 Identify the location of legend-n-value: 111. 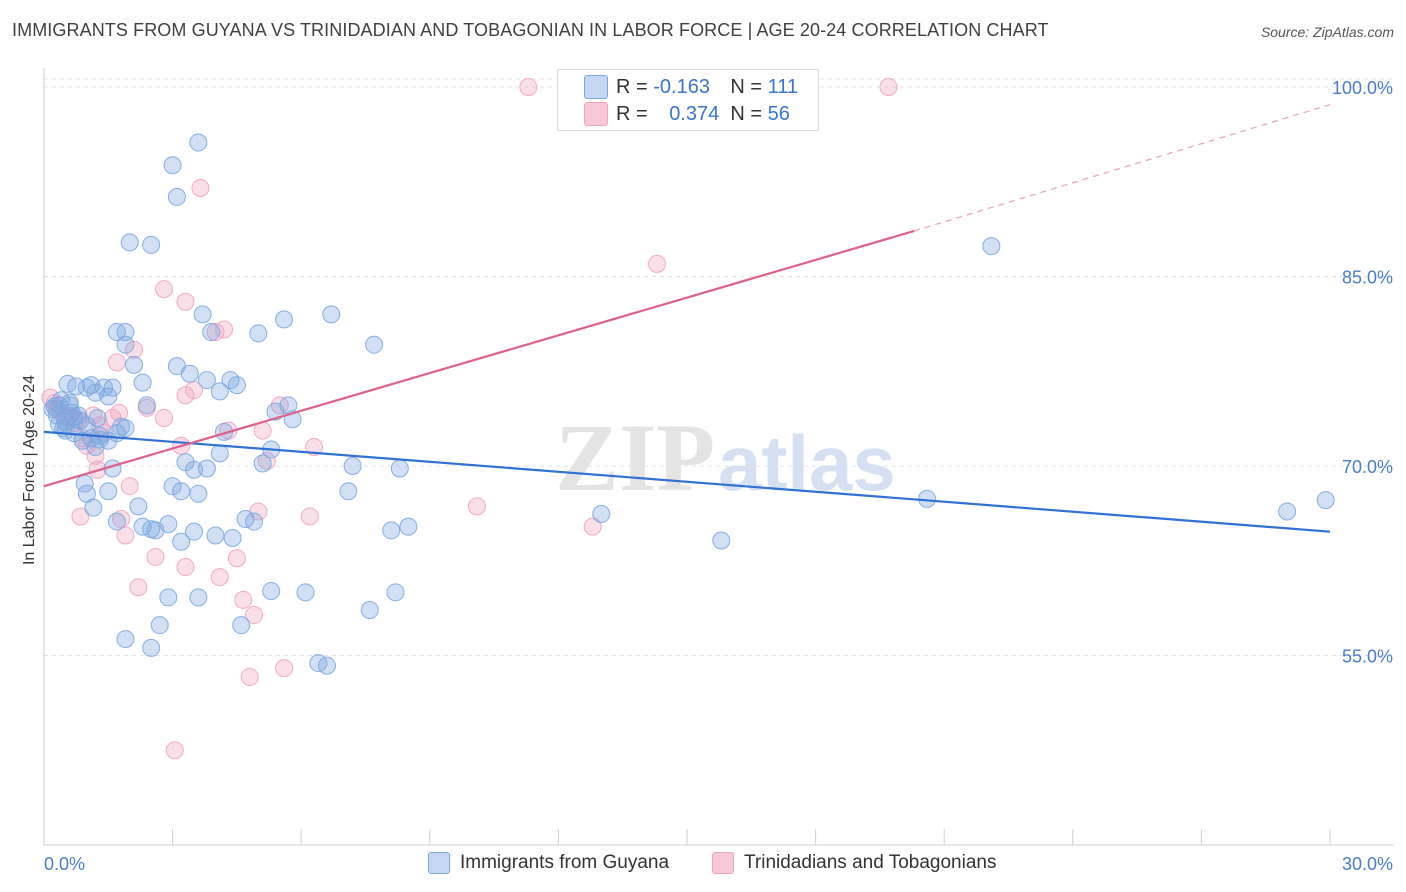
(783, 86).